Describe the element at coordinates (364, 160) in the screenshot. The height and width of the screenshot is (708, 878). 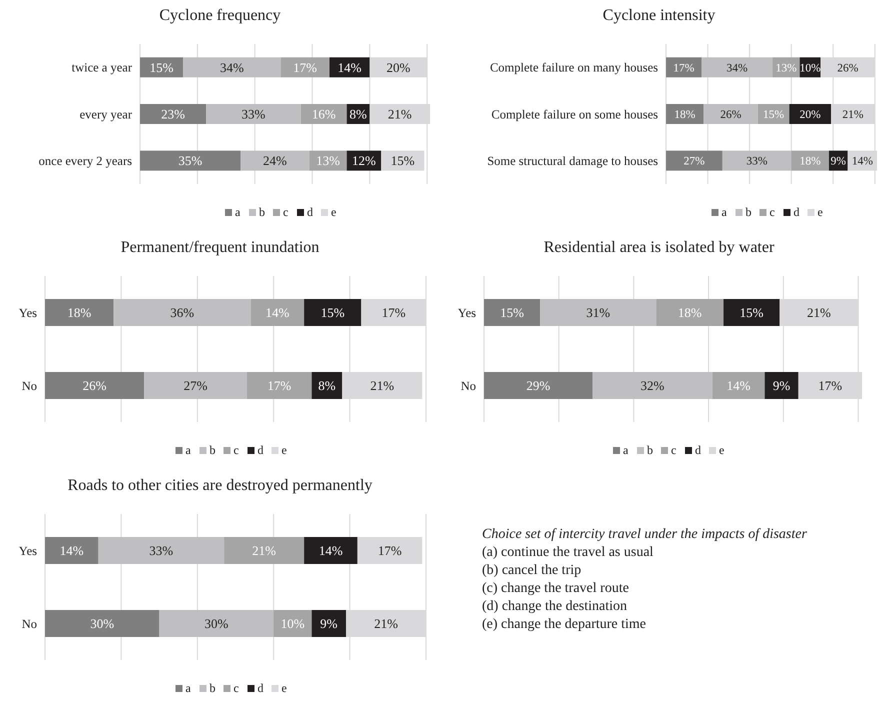
I see `data-label: 12%` at that location.